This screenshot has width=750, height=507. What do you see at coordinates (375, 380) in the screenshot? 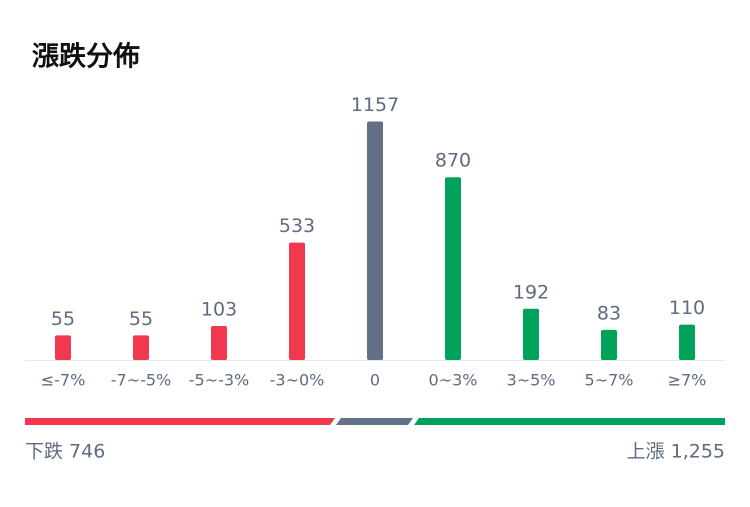
I see `x-tick-label: 0` at bounding box center [375, 380].